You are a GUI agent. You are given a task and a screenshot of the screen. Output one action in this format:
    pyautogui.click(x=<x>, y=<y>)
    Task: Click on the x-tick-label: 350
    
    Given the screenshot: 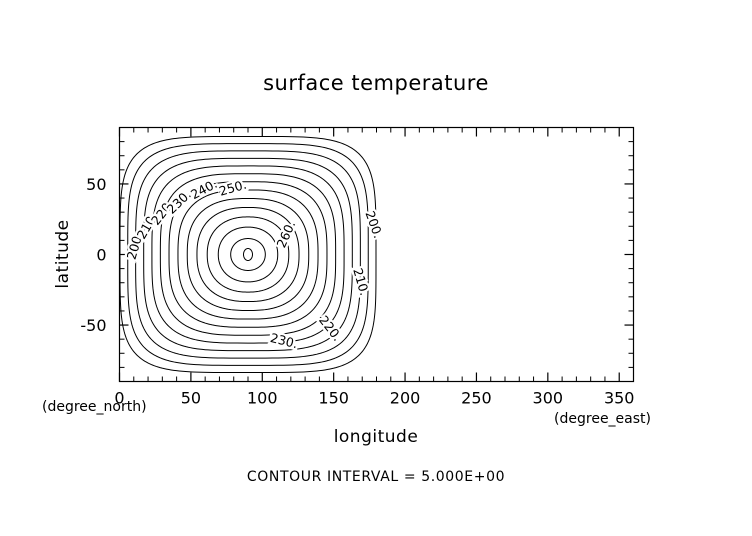 What is the action you would take?
    pyautogui.click(x=619, y=398)
    